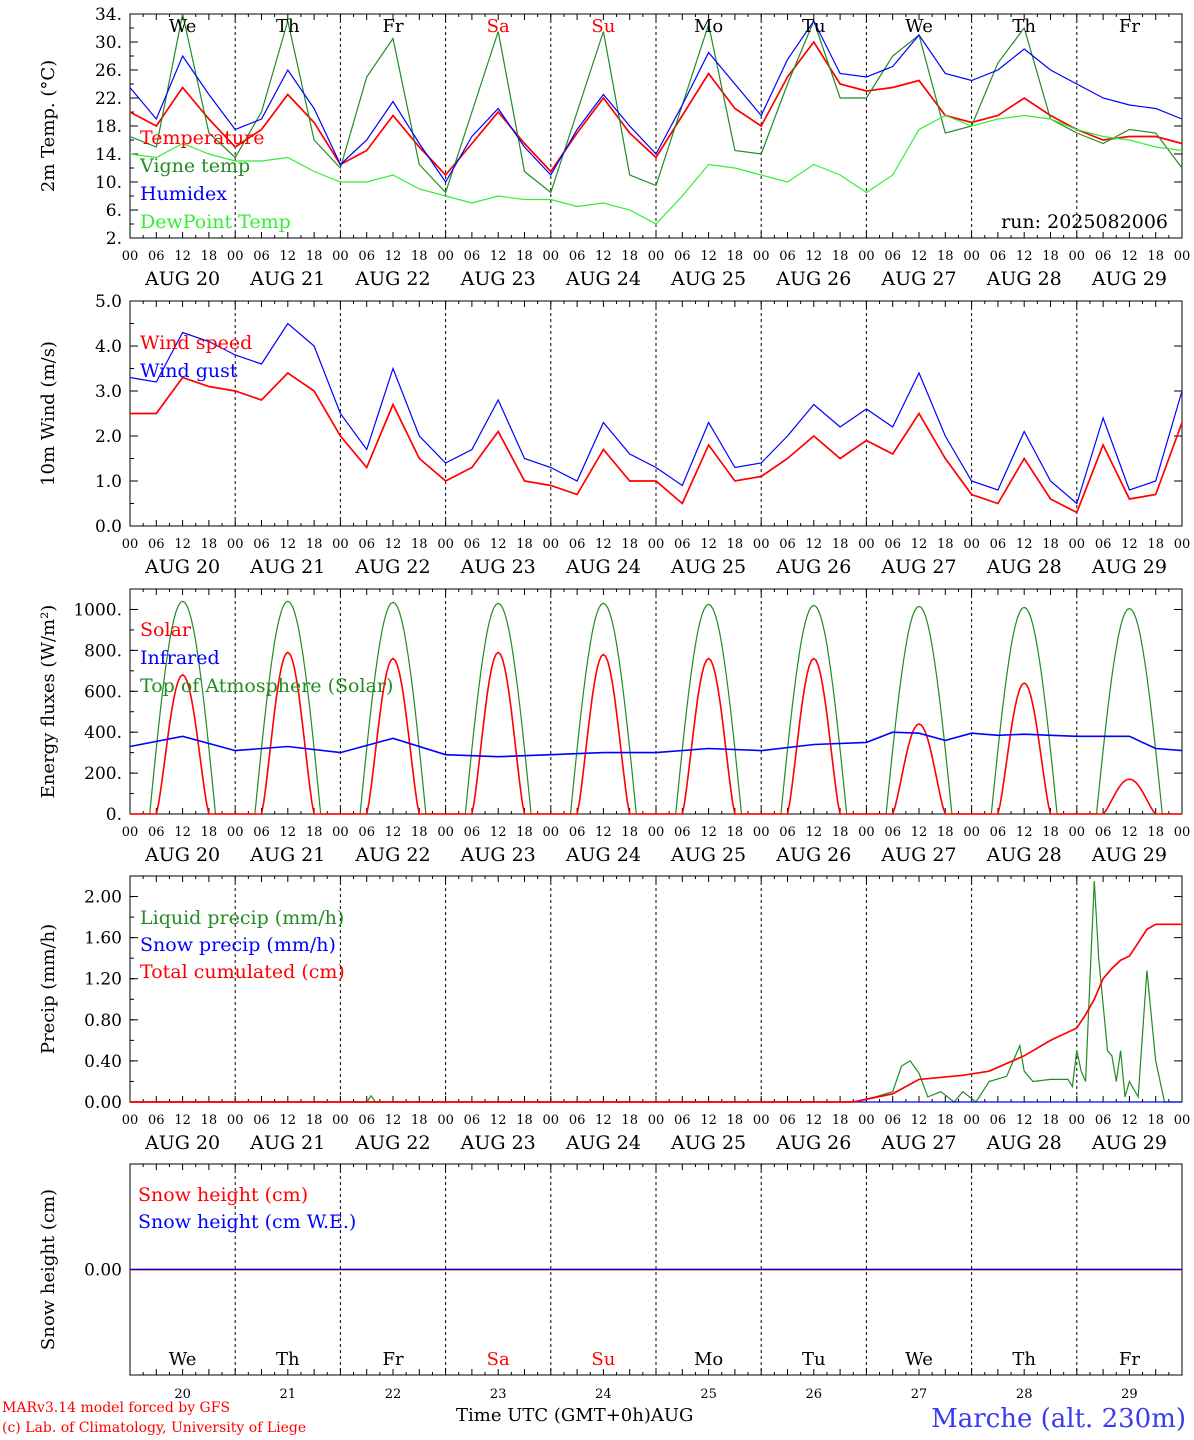  I want to click on y-tick-label: 34., so click(108, 15).